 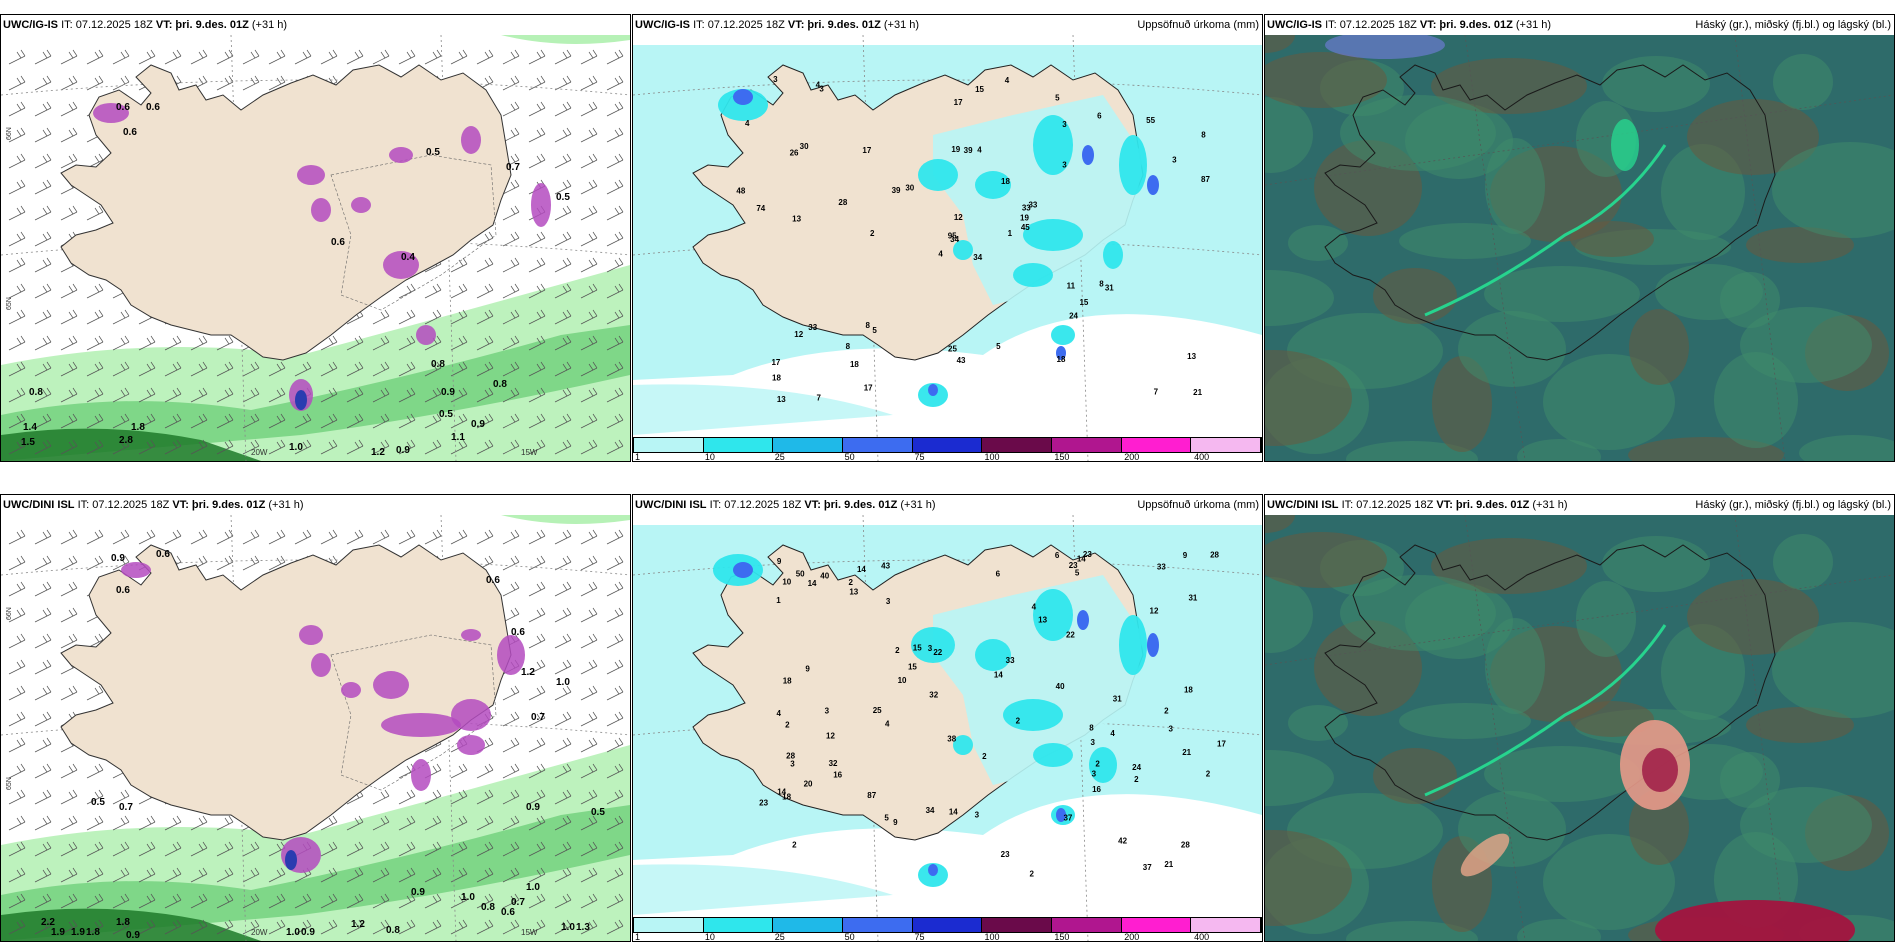 What do you see at coordinates (1132, 457) in the screenshot?
I see `colorbar-tick: 200` at bounding box center [1132, 457].